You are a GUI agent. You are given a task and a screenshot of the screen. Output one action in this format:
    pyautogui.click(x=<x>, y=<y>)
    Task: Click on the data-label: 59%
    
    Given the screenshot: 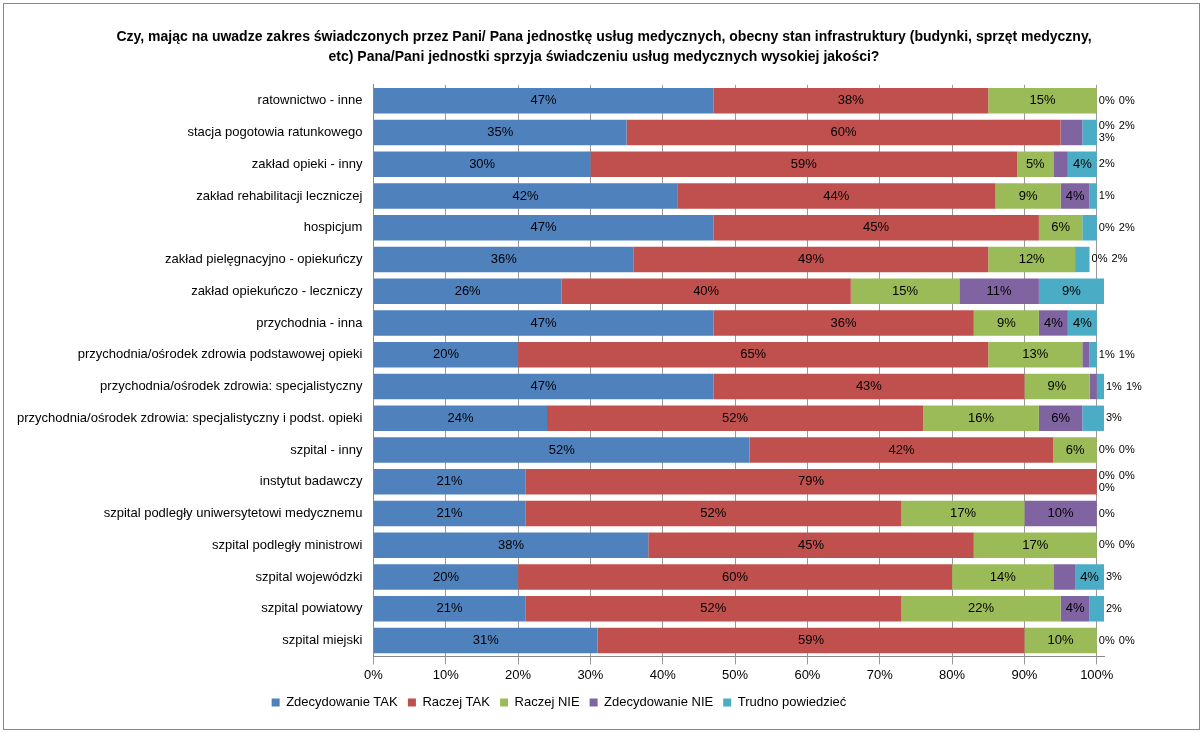 What is the action you would take?
    pyautogui.click(x=804, y=163)
    